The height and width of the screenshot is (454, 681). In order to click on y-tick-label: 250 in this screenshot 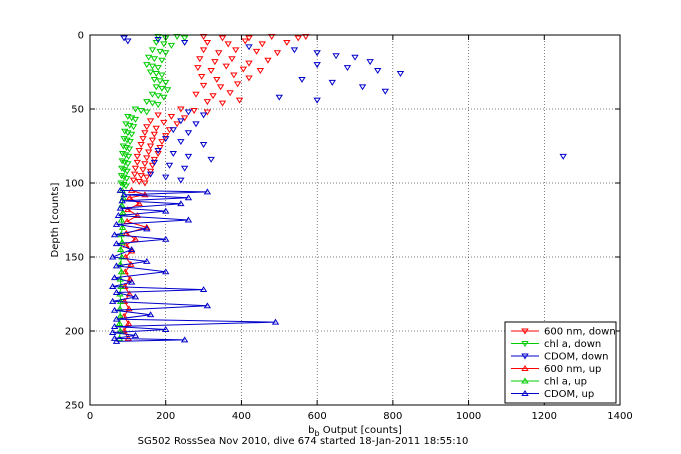, I will do `click(74, 406)`.